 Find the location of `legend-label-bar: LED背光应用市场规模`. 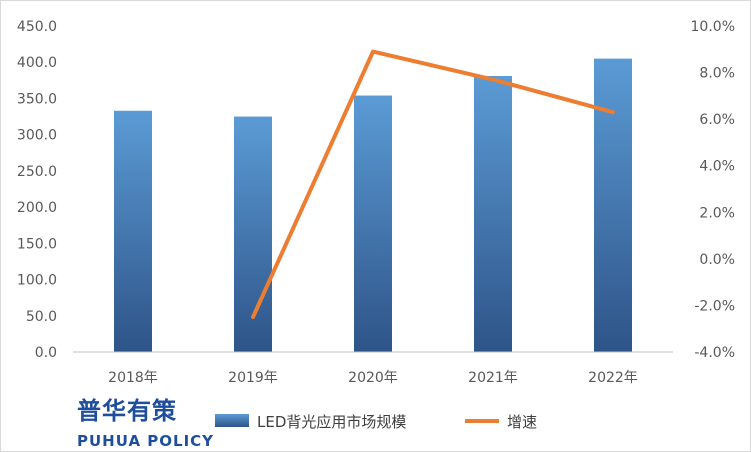

legend-label-bar: LED背光应用市场规模 is located at coordinates (331, 422).